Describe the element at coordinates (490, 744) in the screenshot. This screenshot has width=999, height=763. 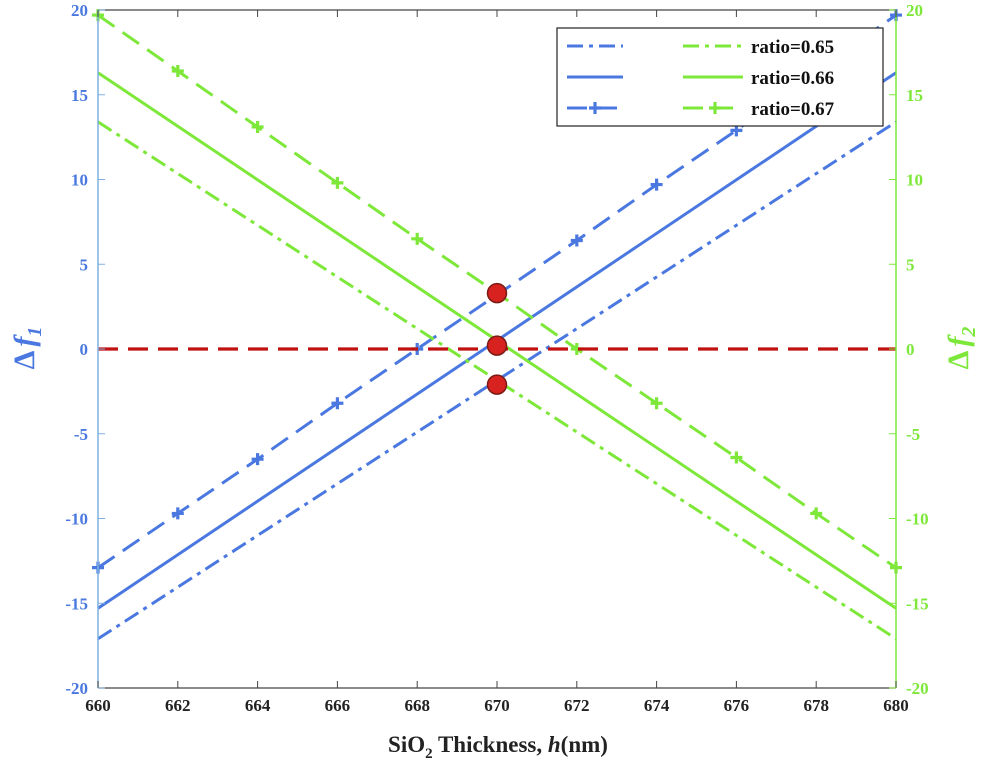
I see `x-axis-title-part-2: Thickness,` at that location.